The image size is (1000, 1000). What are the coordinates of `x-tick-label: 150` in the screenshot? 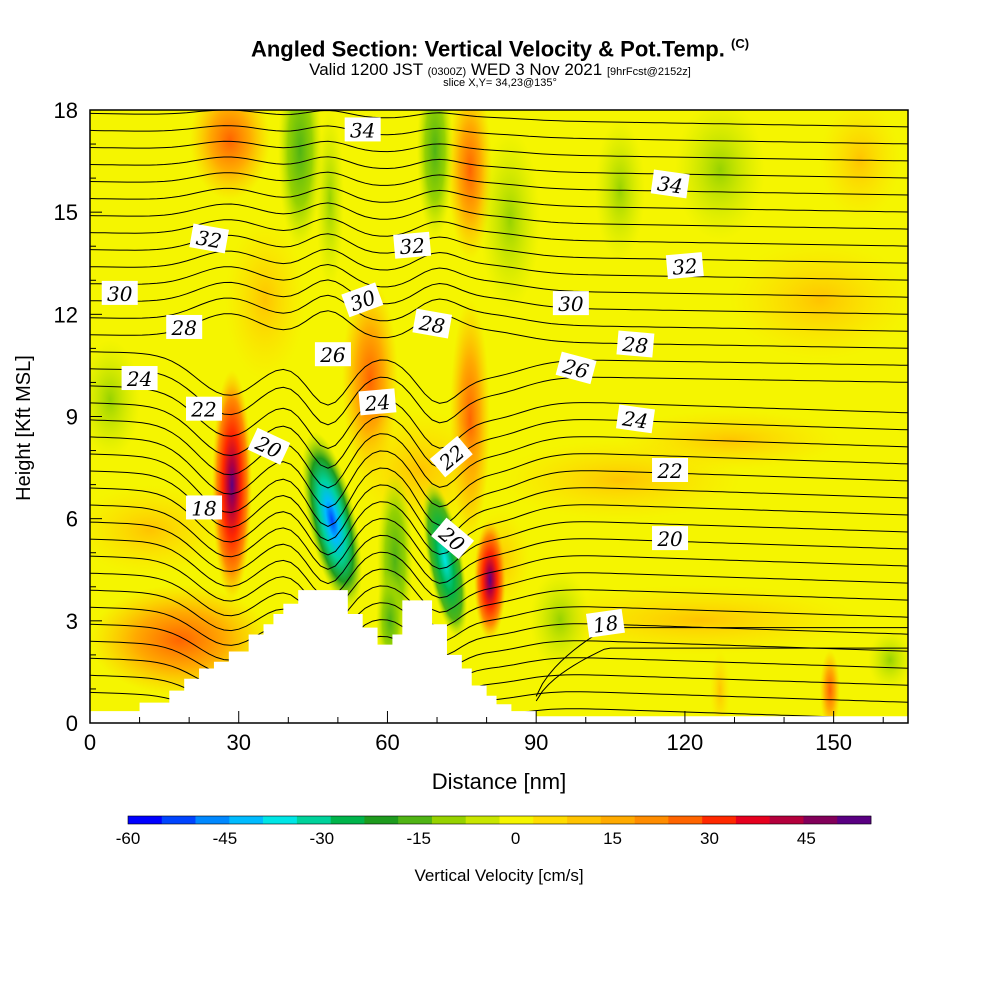 It's located at (833, 742).